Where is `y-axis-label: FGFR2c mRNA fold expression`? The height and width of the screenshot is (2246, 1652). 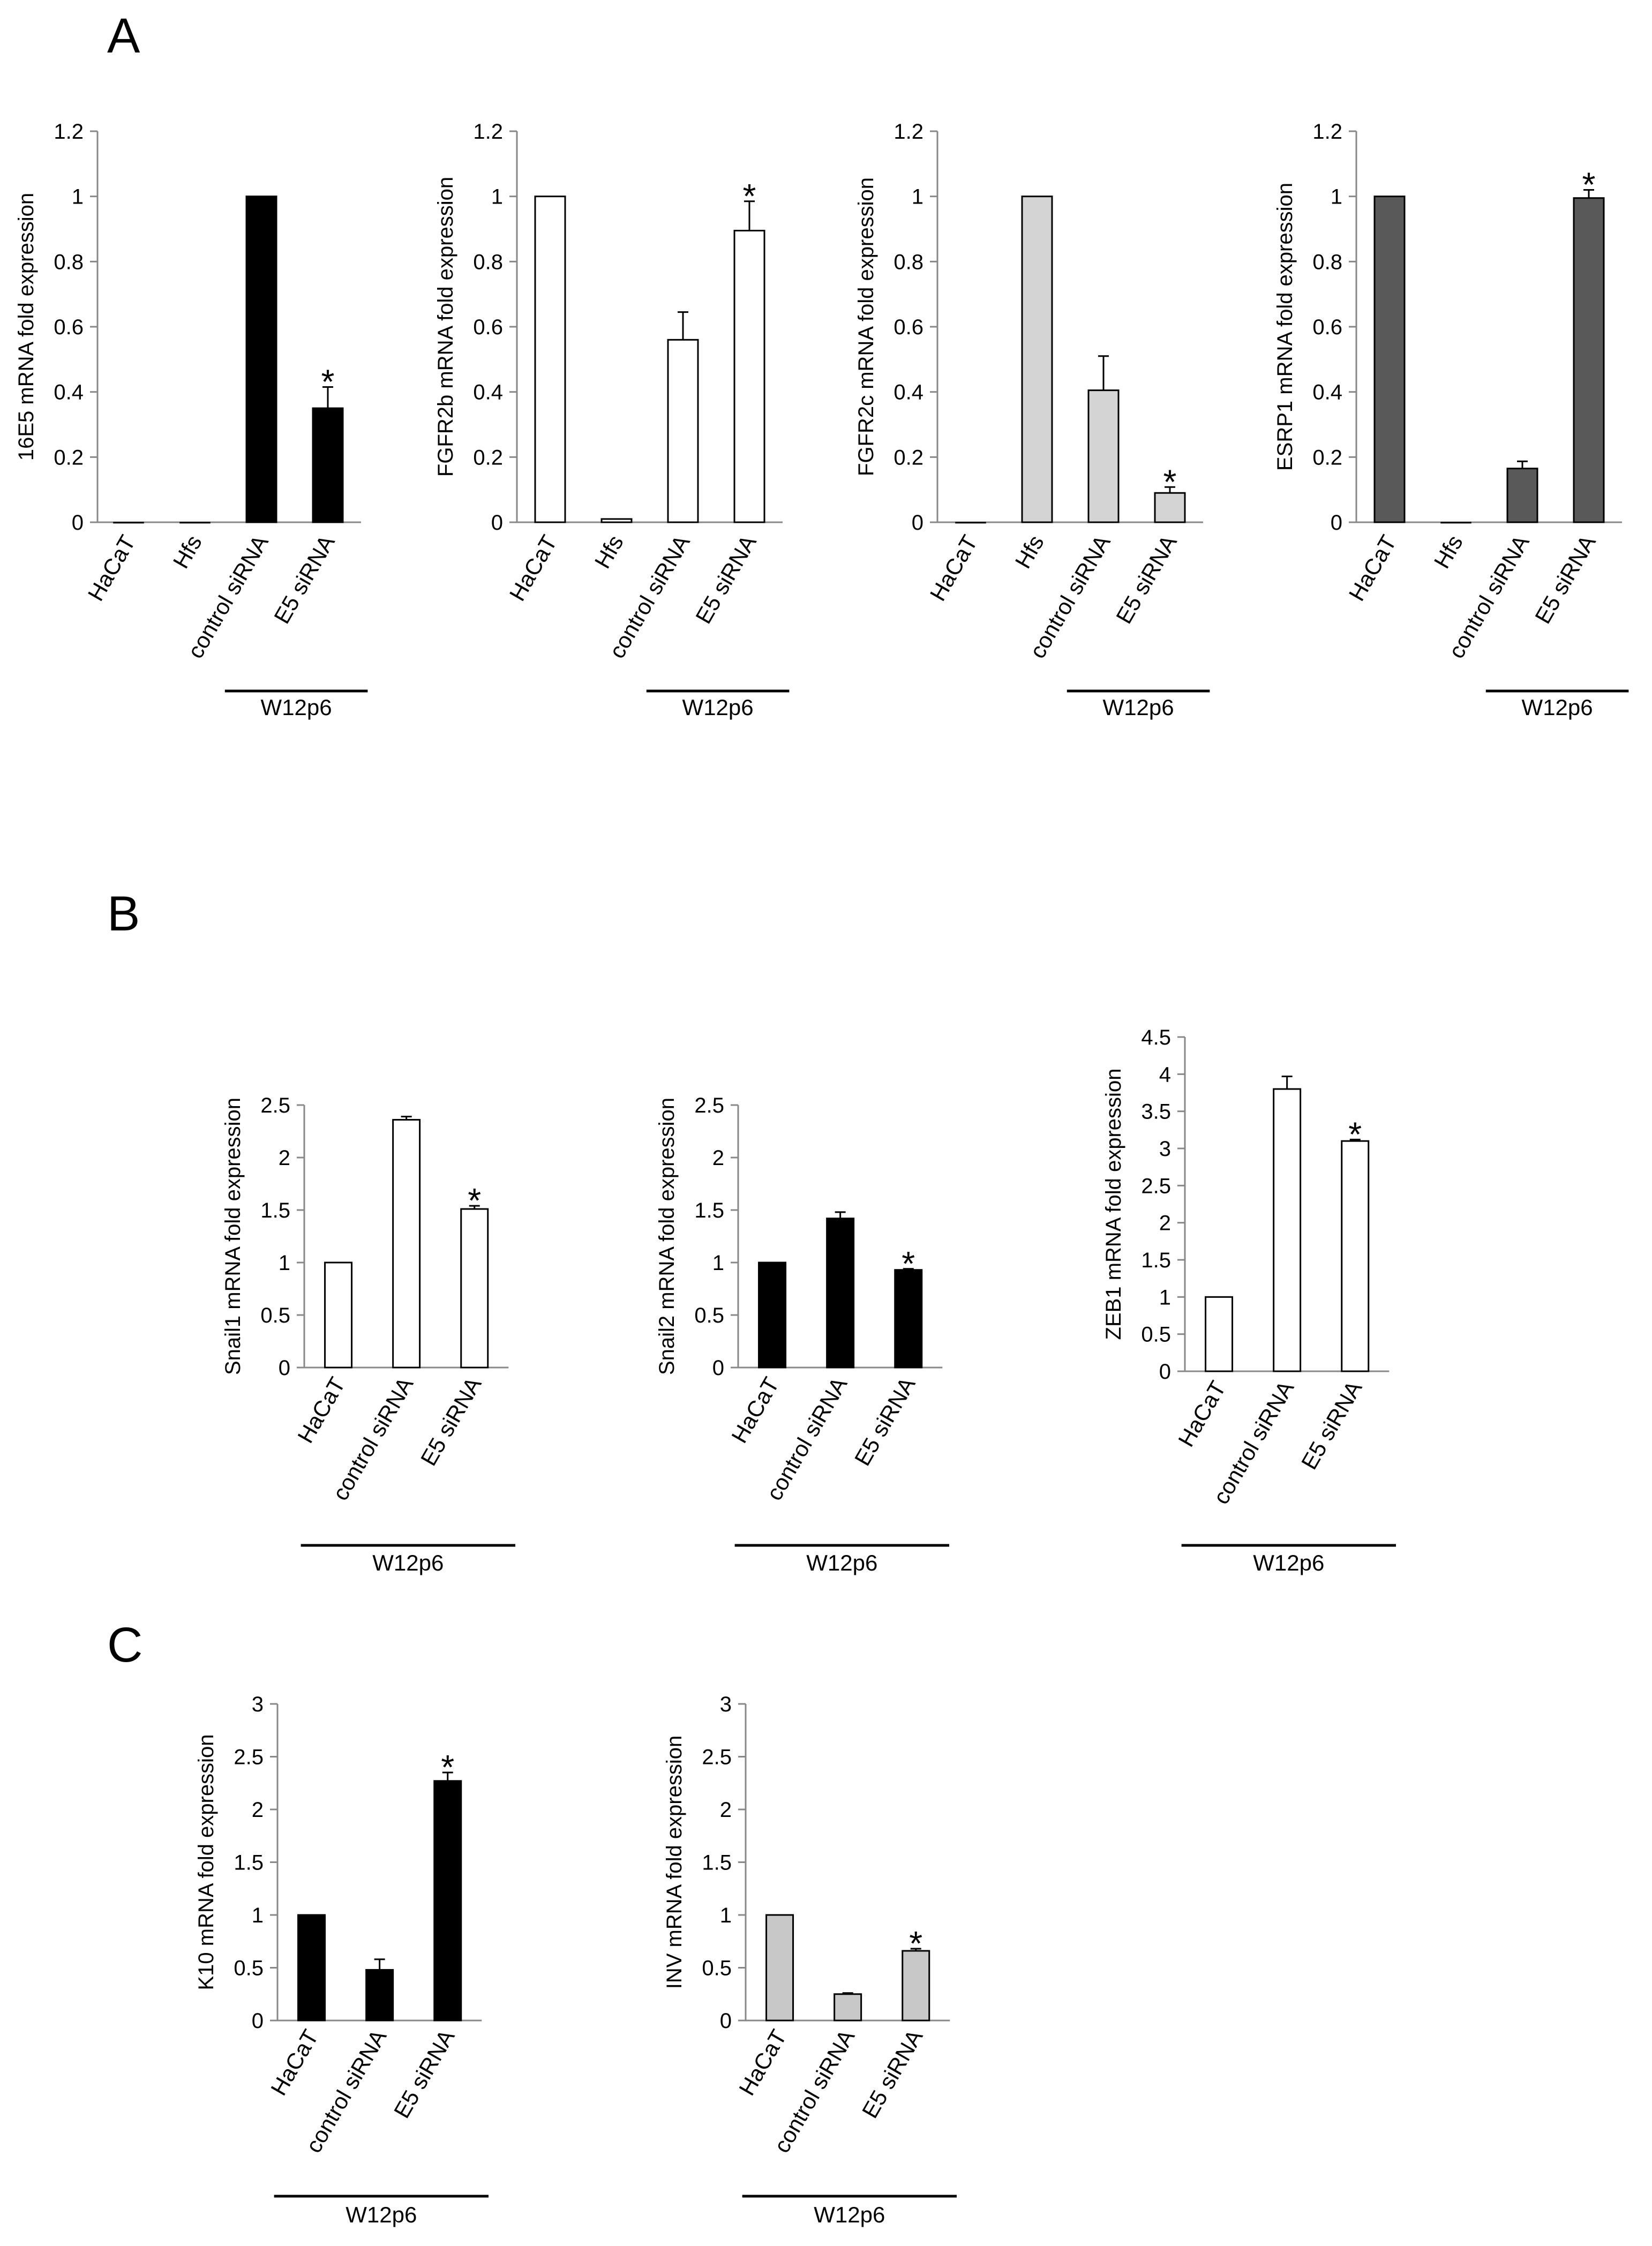
y-axis-label: FGFR2c mRNA fold expression is located at coordinates (866, 326).